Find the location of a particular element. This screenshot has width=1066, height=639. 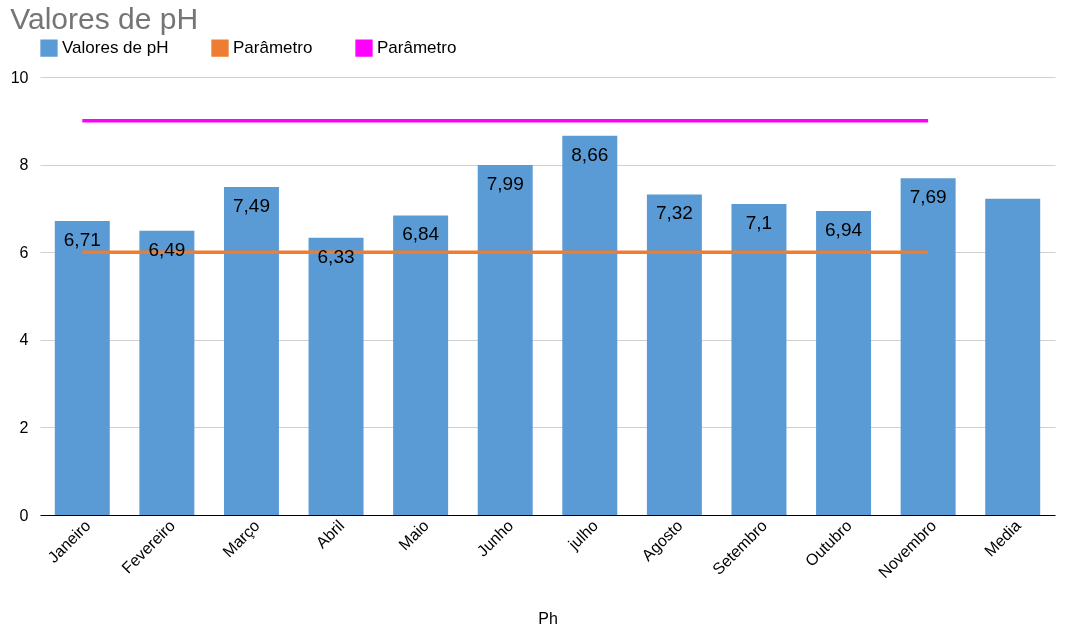

data-label: 7,49 is located at coordinates (251, 205).